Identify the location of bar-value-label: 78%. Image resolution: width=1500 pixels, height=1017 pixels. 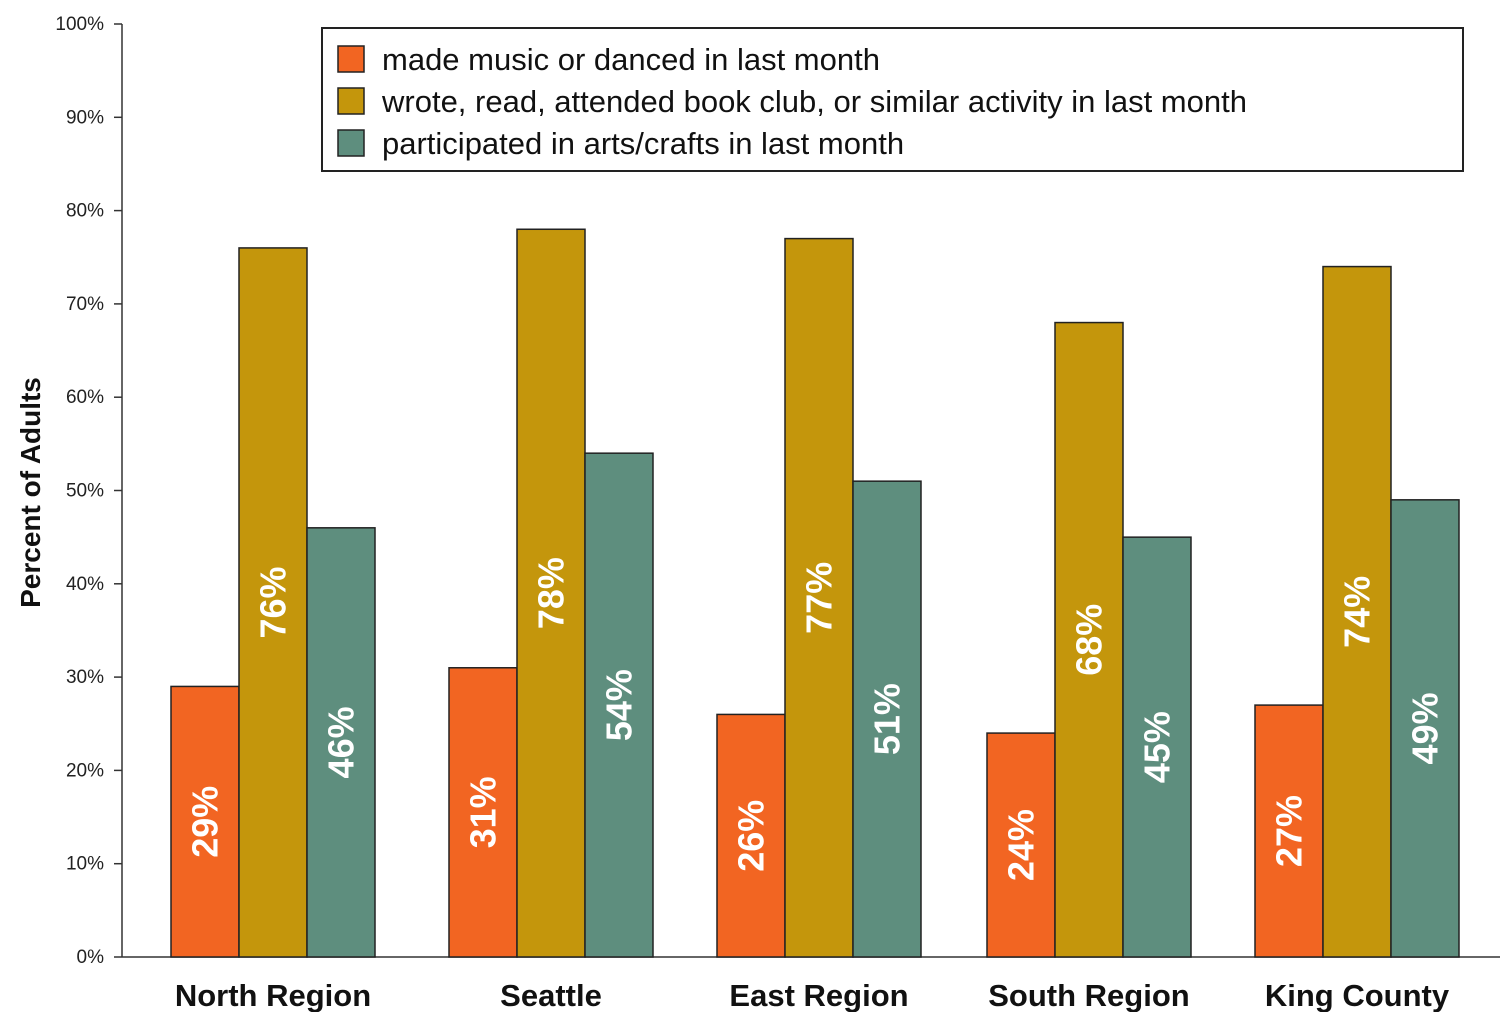
(551, 593).